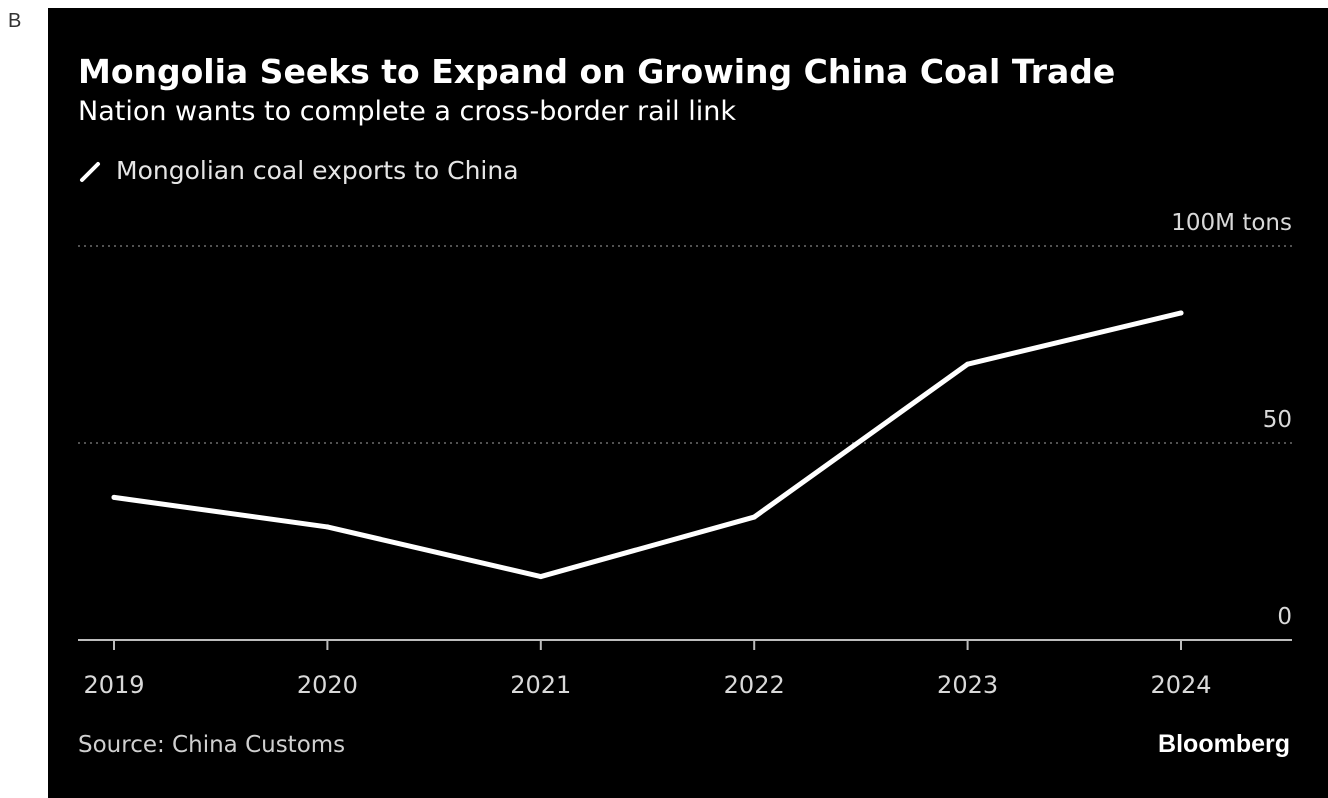  Describe the element at coordinates (317, 170) in the screenshot. I see `legend-label: Mongolian coal exports to China` at that location.